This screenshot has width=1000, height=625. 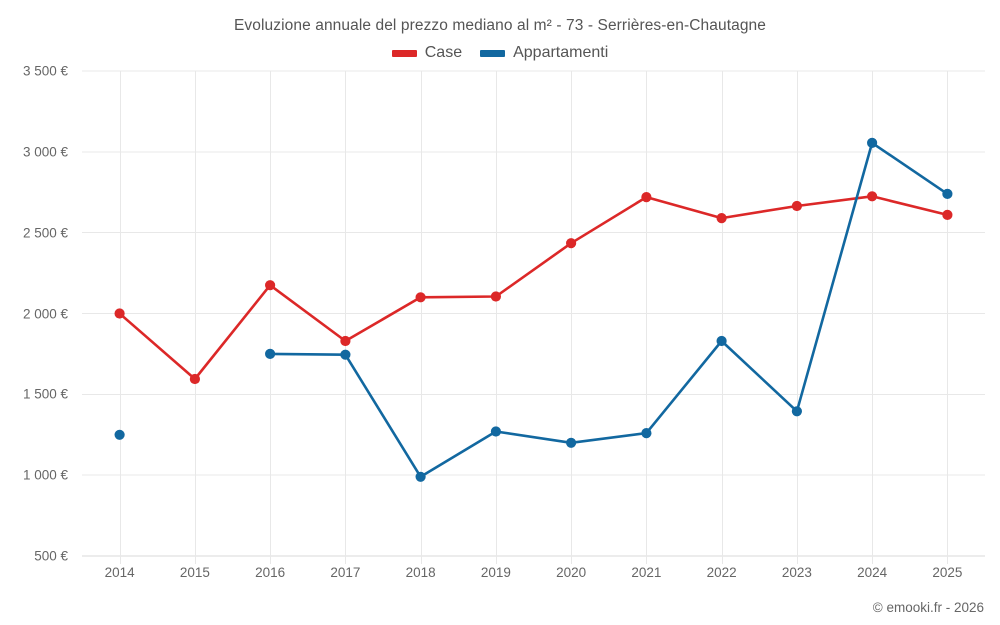 What do you see at coordinates (493, 53) in the screenshot?
I see `legend-swatch-appartamenti` at bounding box center [493, 53].